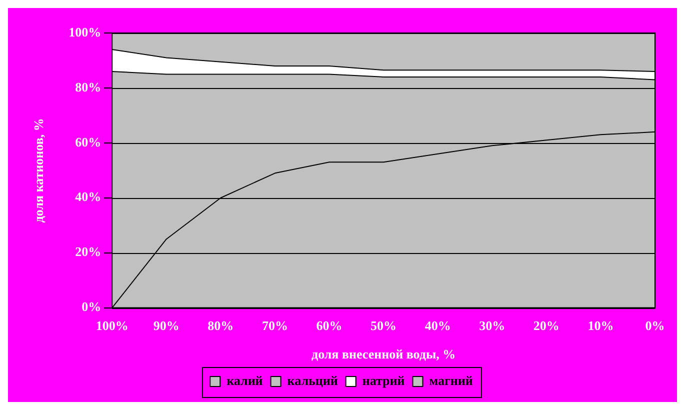 The image size is (685, 410). Describe the element at coordinates (166, 325) in the screenshot. I see `x-tick-label: 90%` at that location.